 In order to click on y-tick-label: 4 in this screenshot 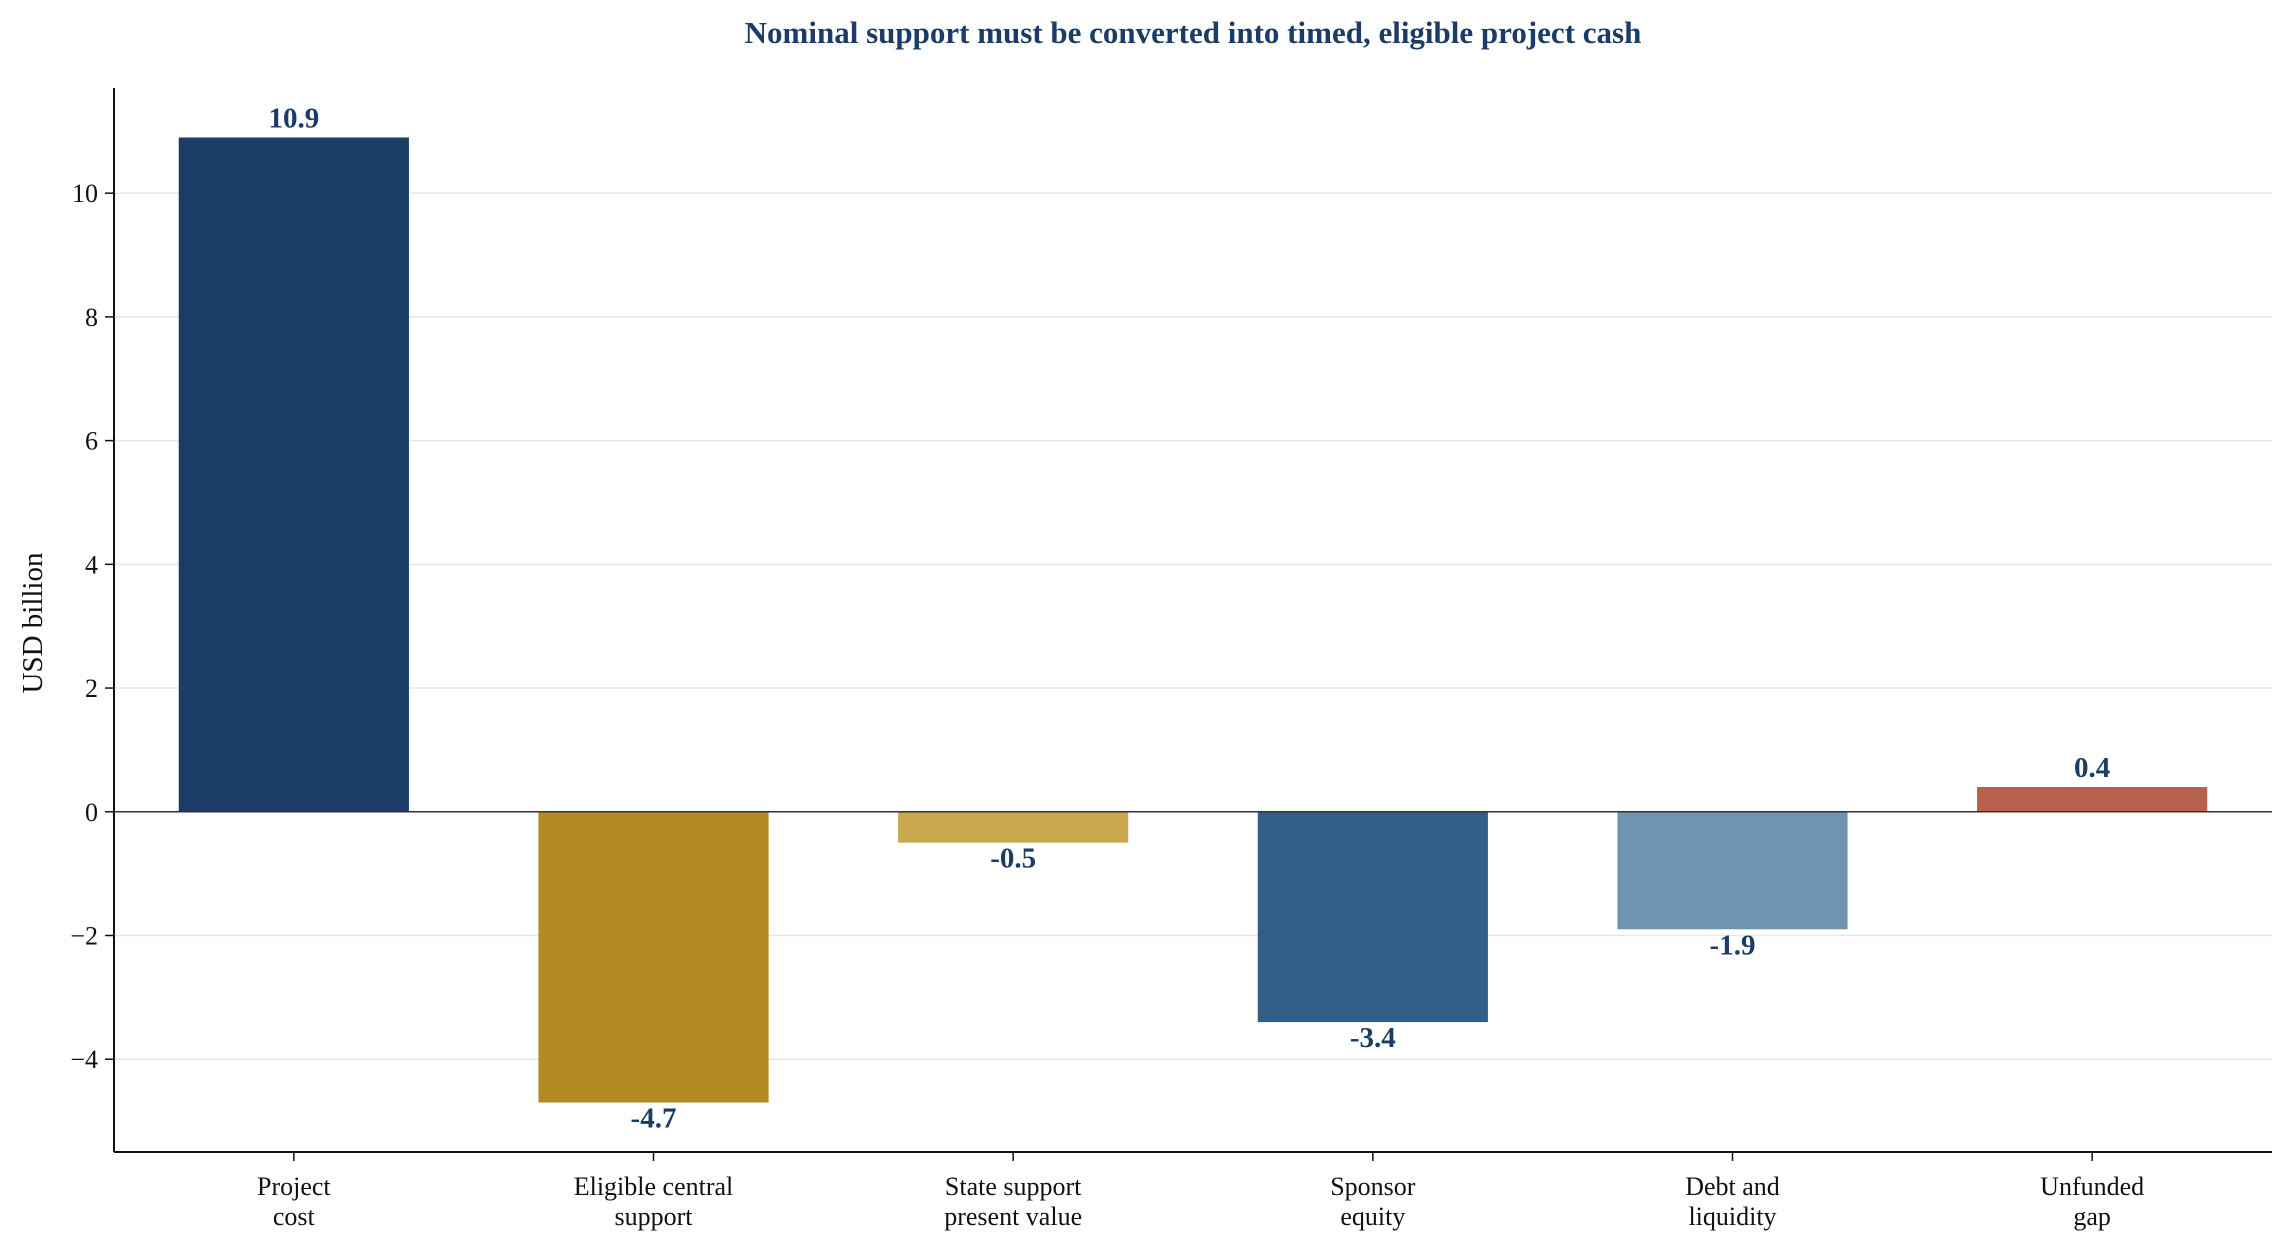, I will do `click(91, 564)`.